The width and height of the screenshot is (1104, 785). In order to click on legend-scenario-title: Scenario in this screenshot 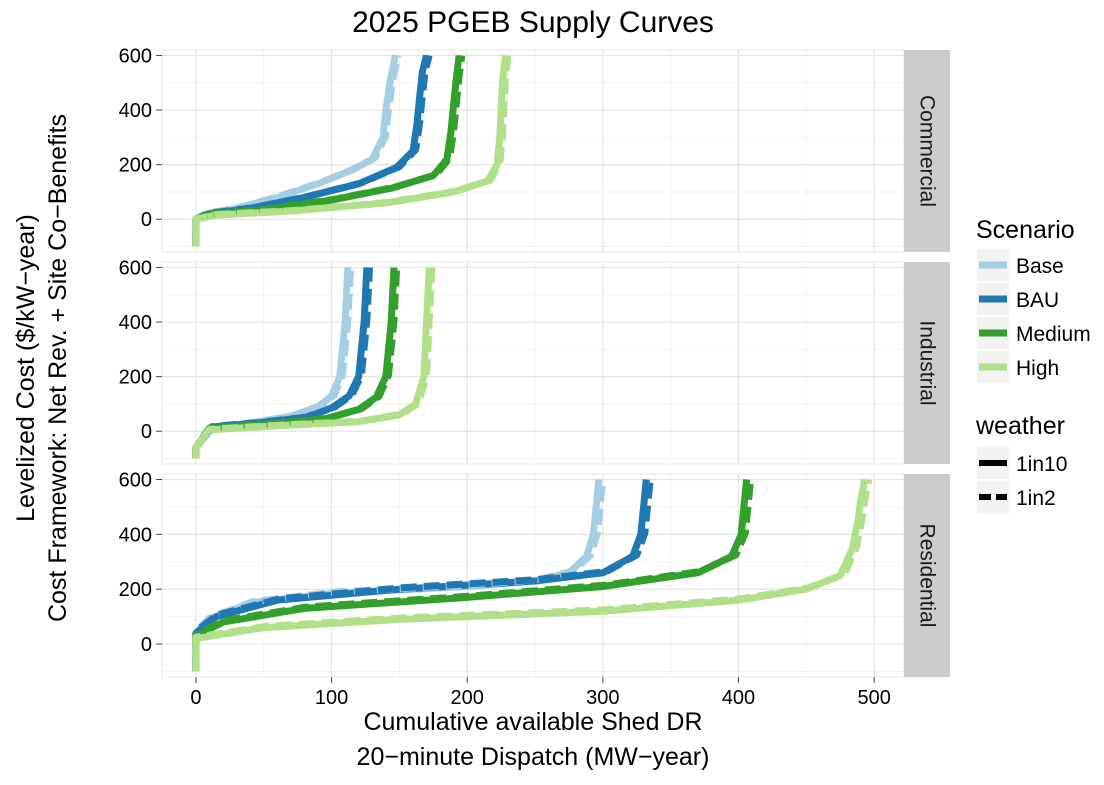, I will do `click(1025, 230)`.